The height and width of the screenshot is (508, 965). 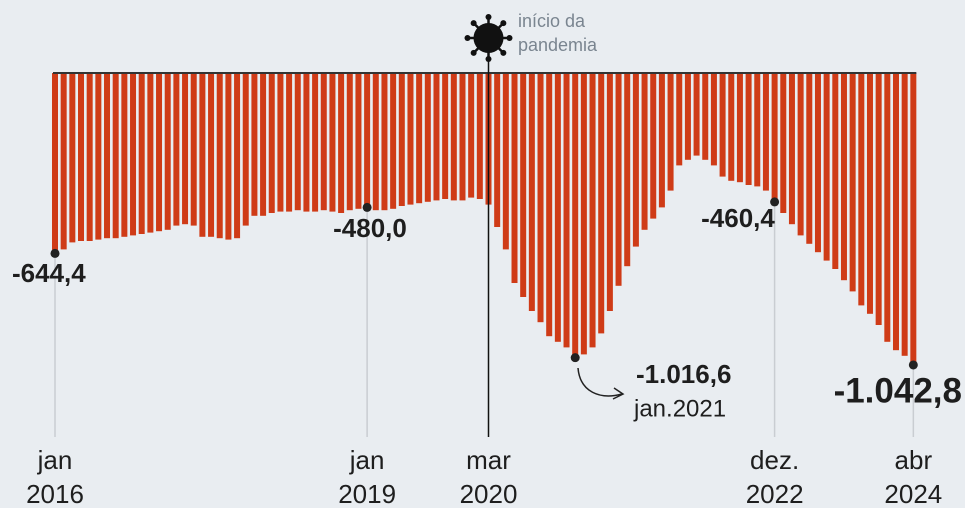 What do you see at coordinates (558, 45) in the screenshot?
I see `pandemic-label: pandemia` at bounding box center [558, 45].